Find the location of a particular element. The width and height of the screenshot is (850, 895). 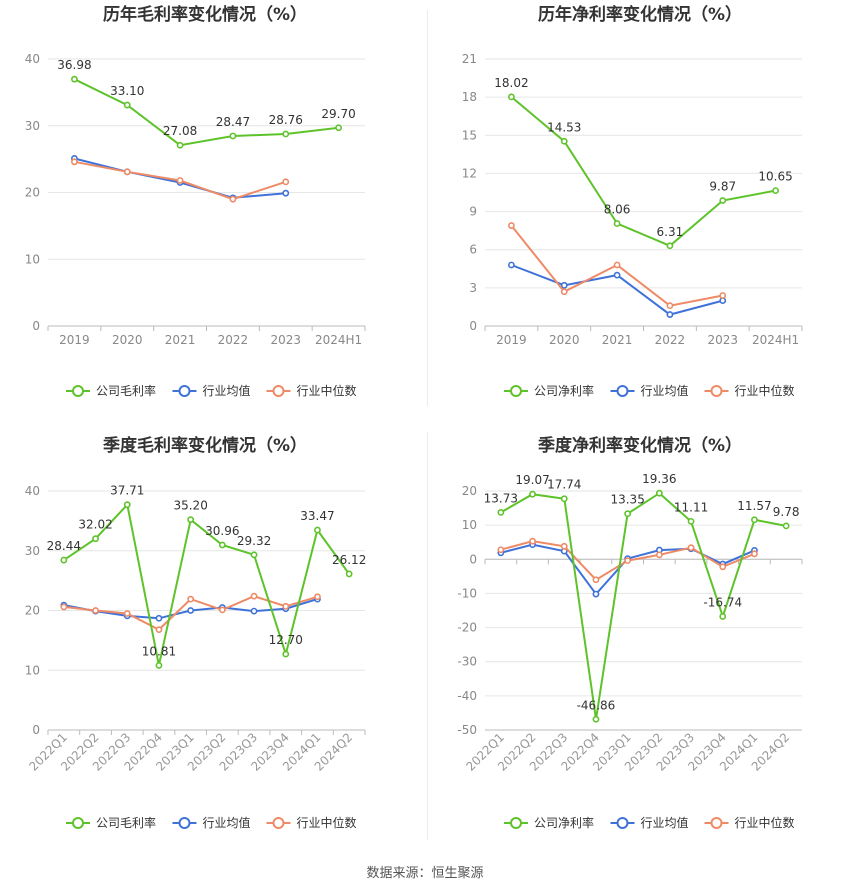

data-label: 13.73 is located at coordinates (501, 498).